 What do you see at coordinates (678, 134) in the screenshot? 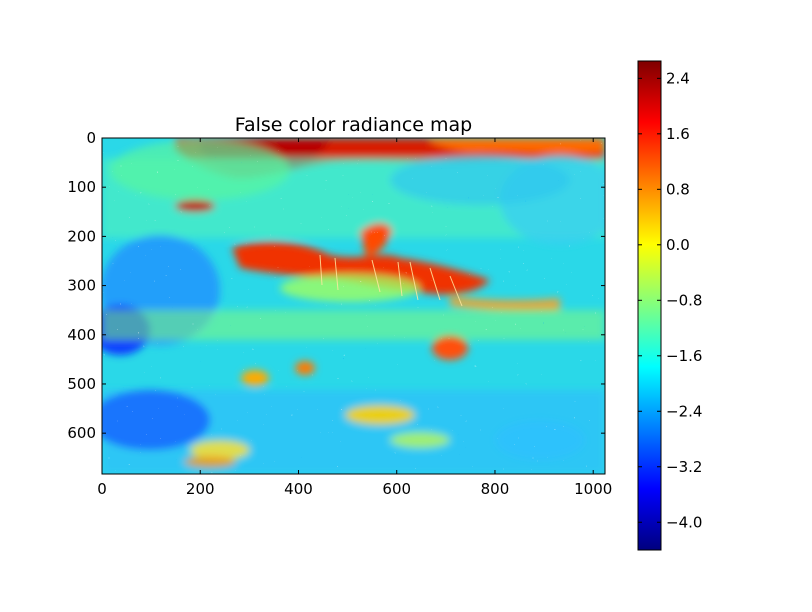
I see `colorbar-tick-label: 1.6` at bounding box center [678, 134].